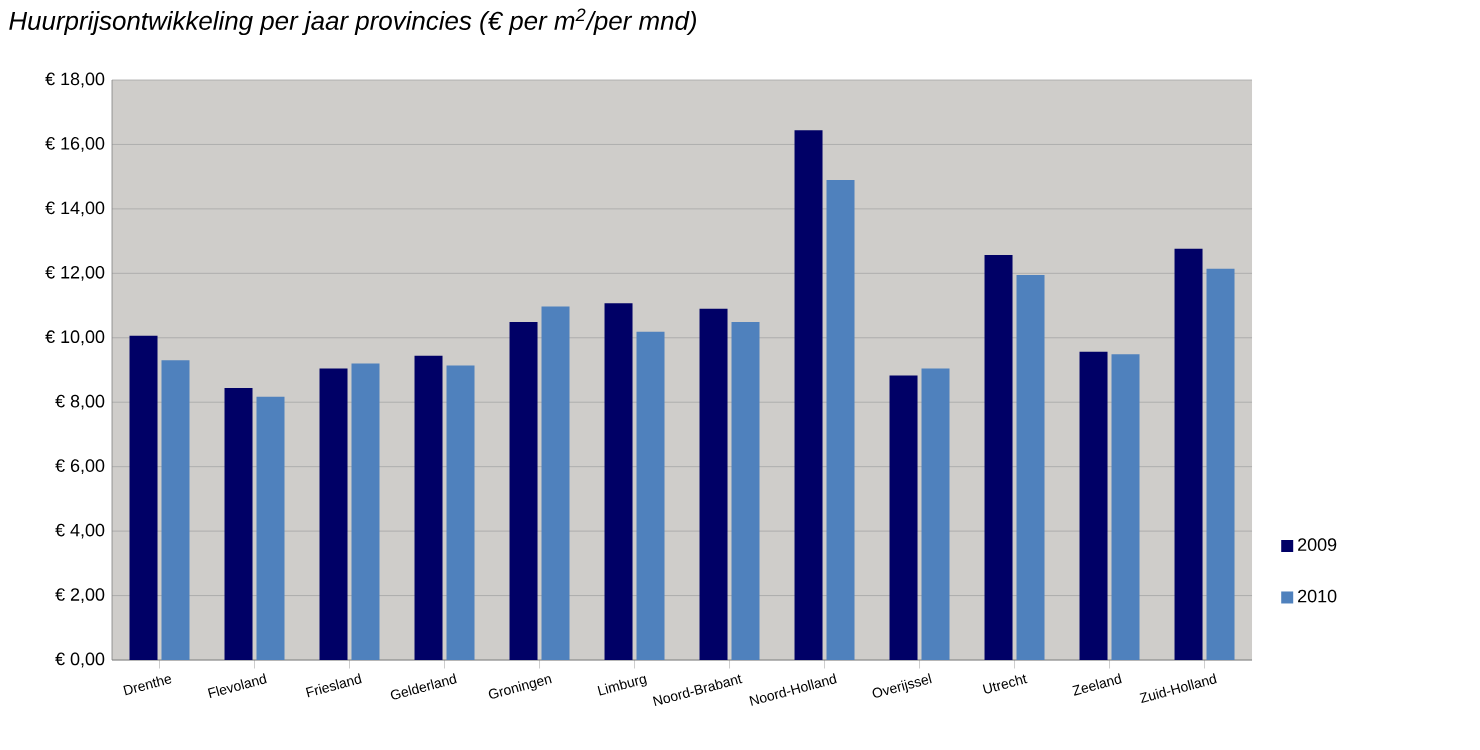 This screenshot has width=1480, height=750. What do you see at coordinates (75, 338) in the screenshot?
I see `y-tick-label: € 10,00` at bounding box center [75, 338].